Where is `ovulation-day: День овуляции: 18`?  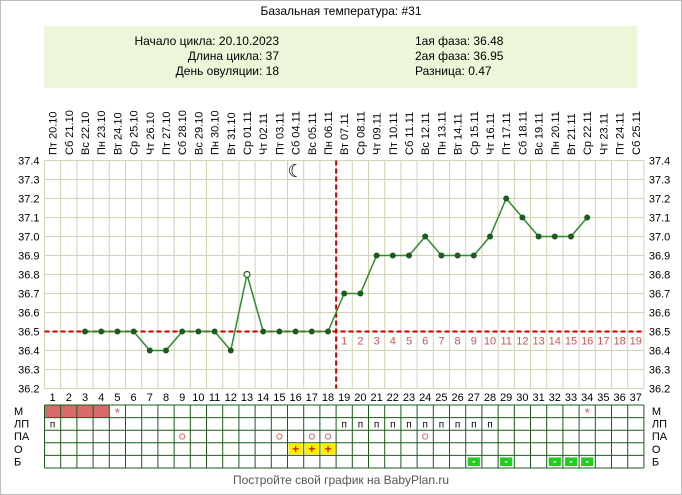 ovulation-day: День овуляции: 18 is located at coordinates (227, 71).